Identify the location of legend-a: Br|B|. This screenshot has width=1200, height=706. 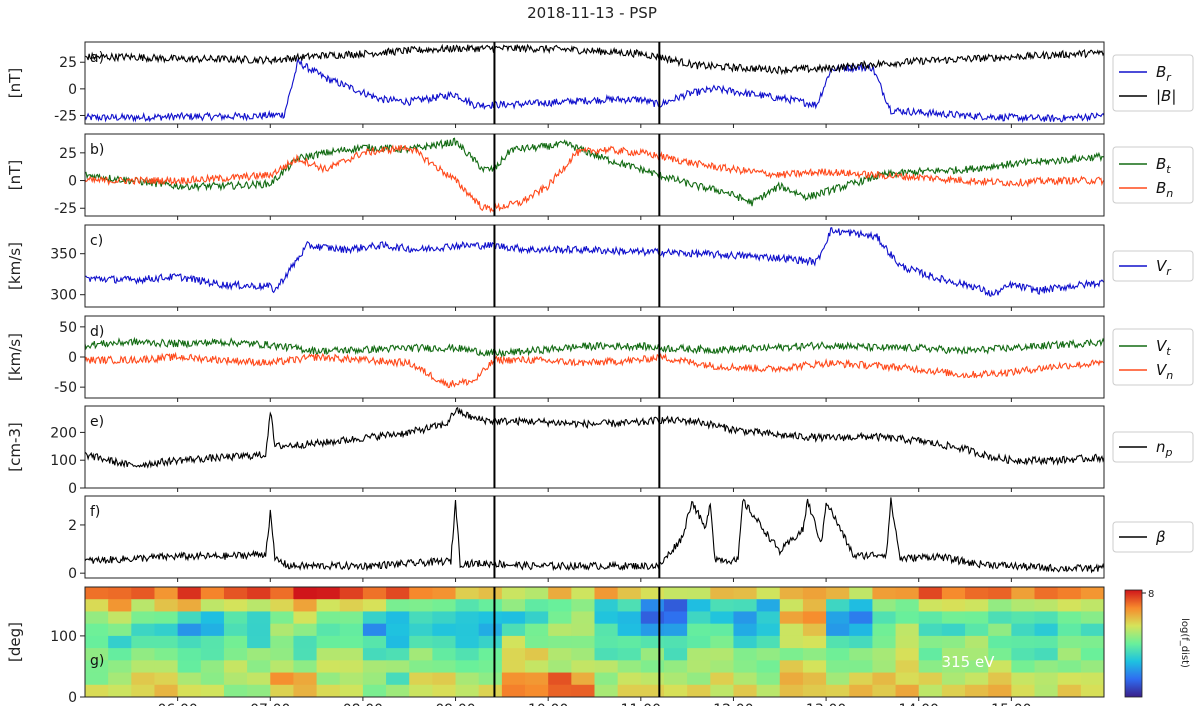
(1153, 83).